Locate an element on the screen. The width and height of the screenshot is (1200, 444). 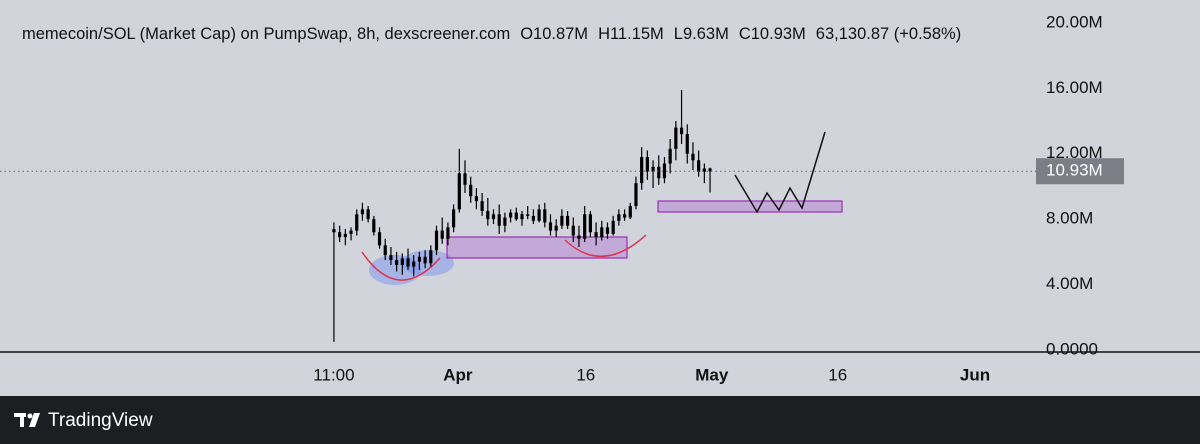
ohlc-label: C10.93M is located at coordinates (772, 34).